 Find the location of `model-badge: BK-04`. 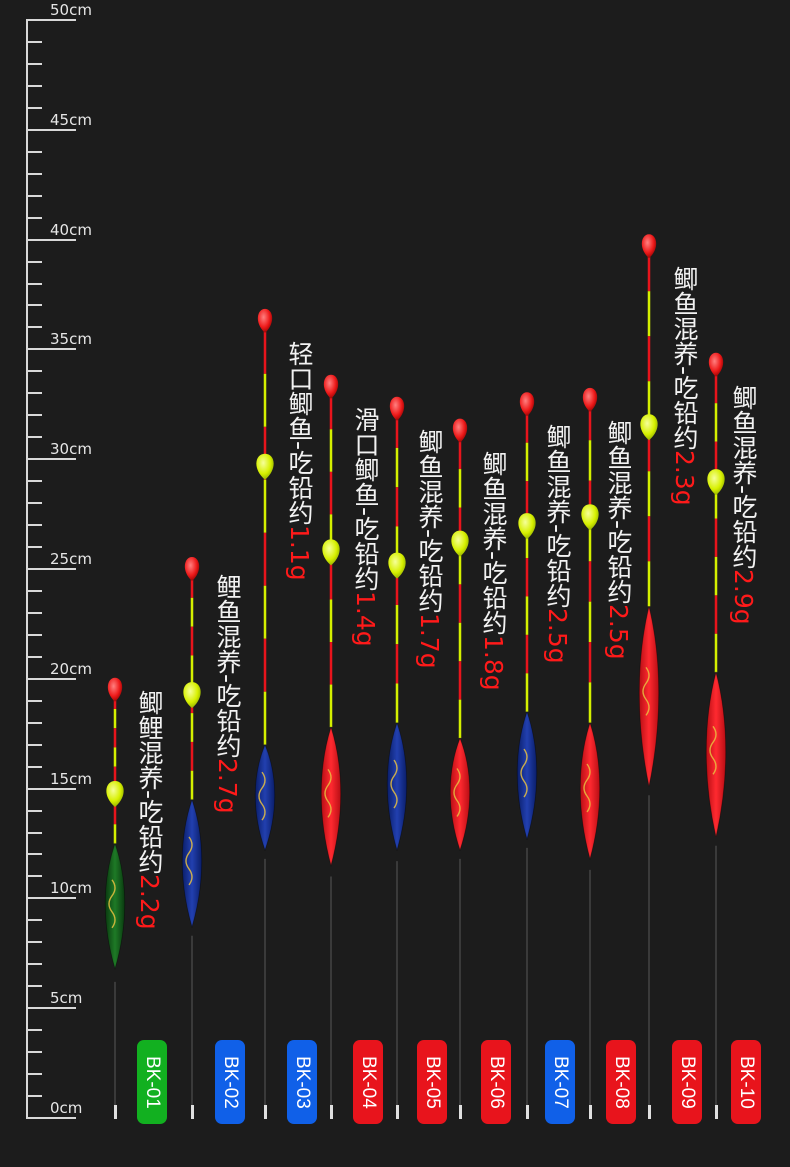

model-badge: BK-04 is located at coordinates (368, 1082).